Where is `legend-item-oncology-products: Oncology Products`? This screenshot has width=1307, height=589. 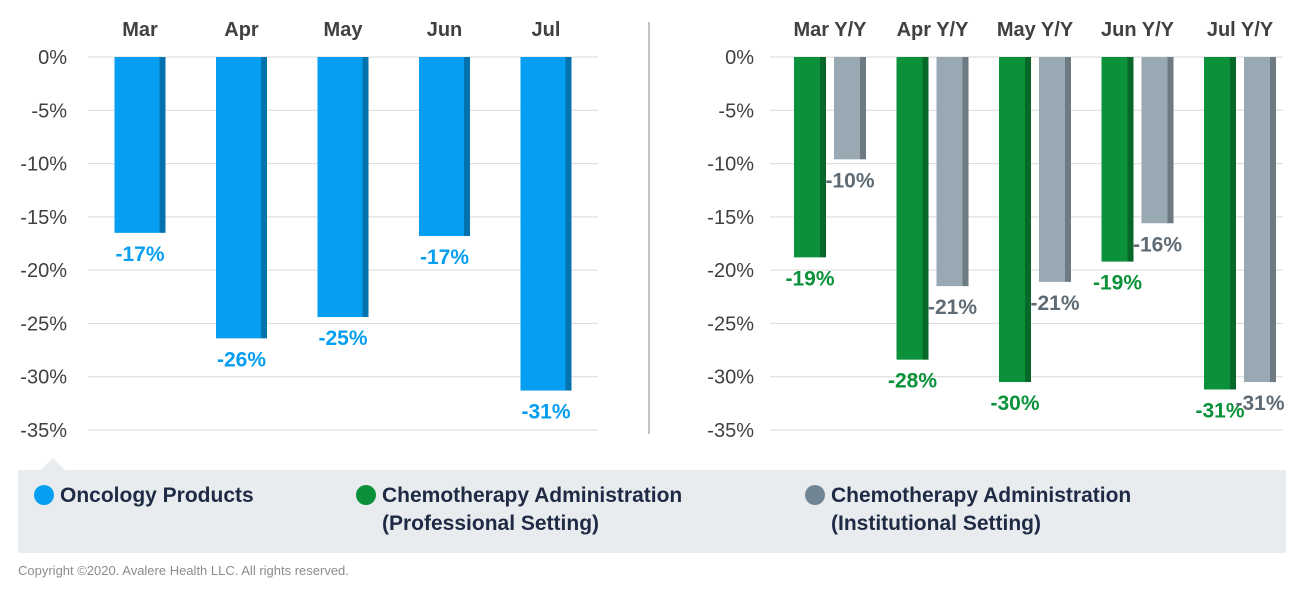 legend-item-oncology-products: Oncology Products is located at coordinates (144, 496).